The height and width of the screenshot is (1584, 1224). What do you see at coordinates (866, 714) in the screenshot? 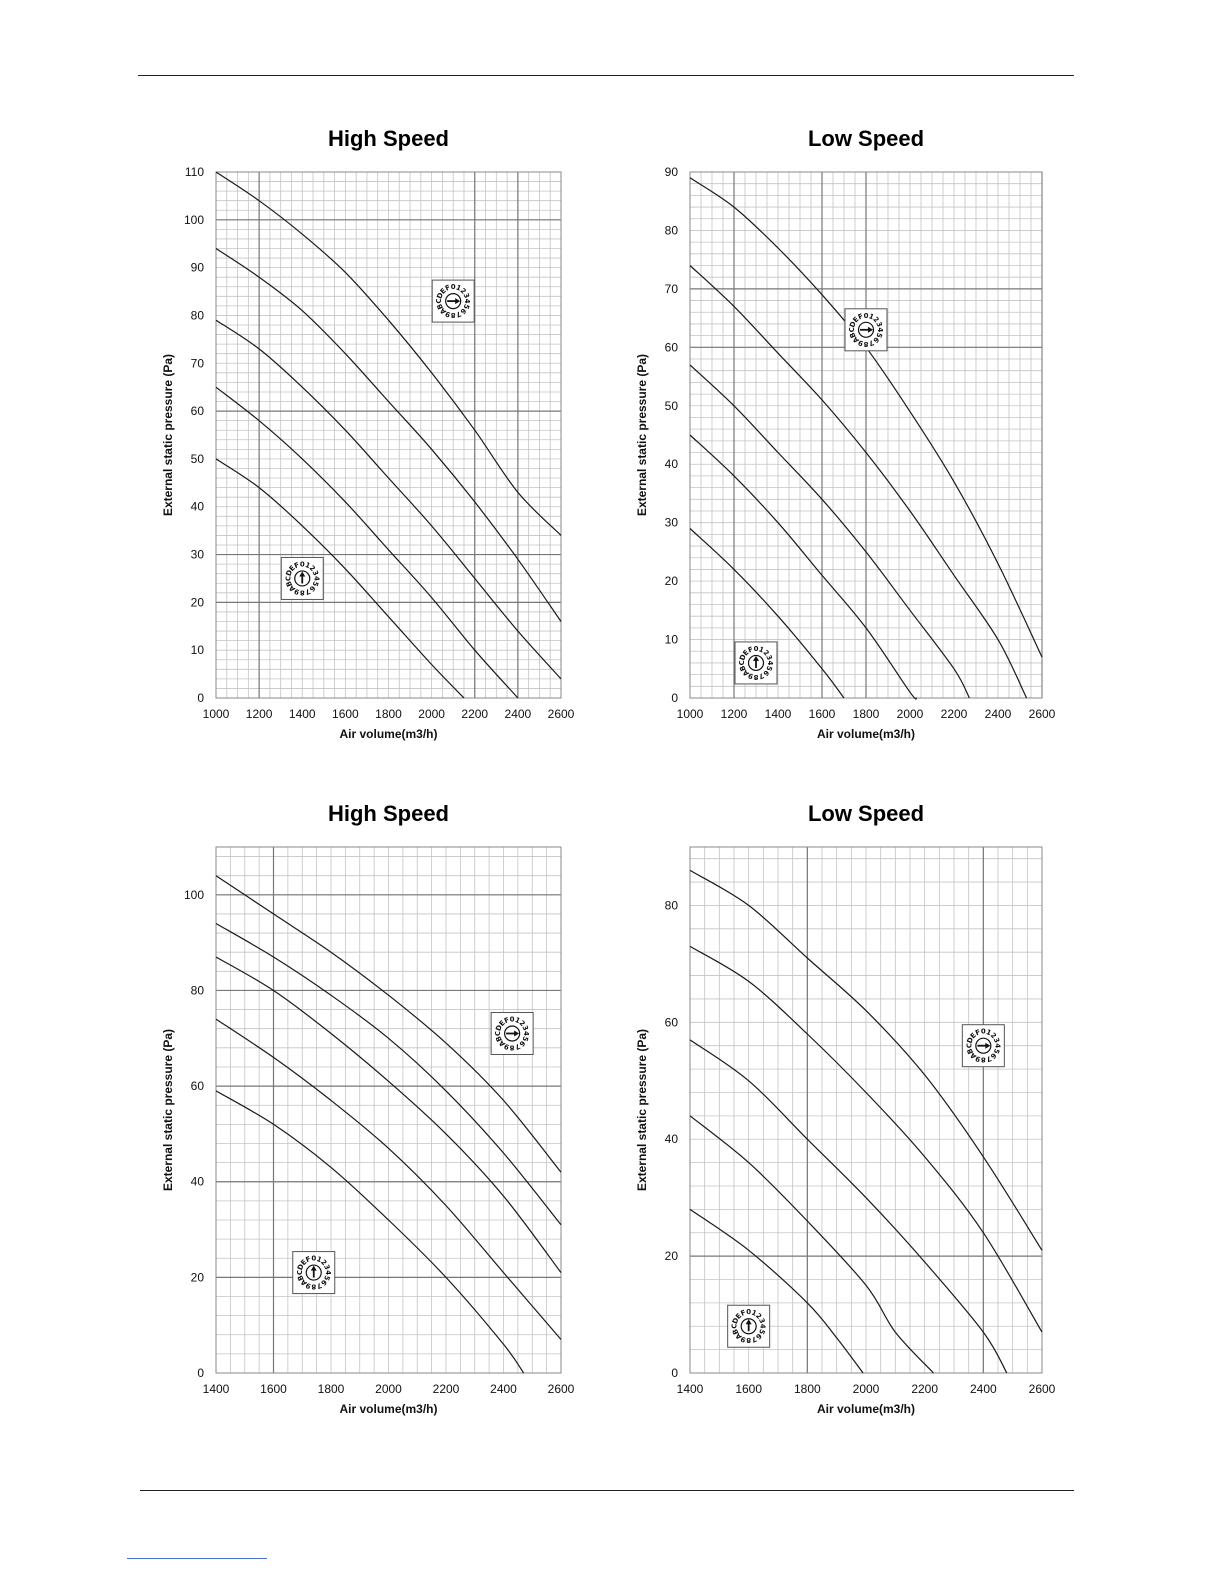
I see `x-tick-label: 1800` at bounding box center [866, 714].